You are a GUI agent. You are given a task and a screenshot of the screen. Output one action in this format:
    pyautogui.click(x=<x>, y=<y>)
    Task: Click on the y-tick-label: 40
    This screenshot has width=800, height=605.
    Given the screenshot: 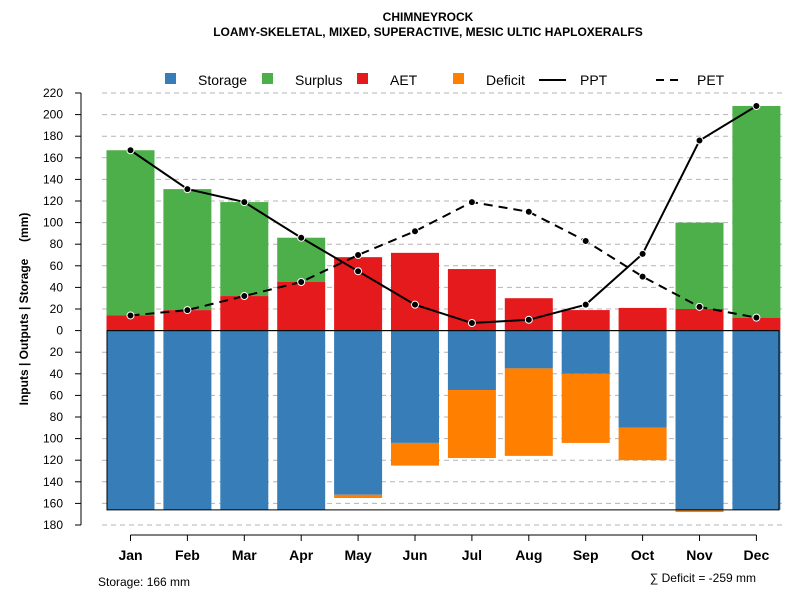 What is the action you would take?
    pyautogui.click(x=57, y=374)
    